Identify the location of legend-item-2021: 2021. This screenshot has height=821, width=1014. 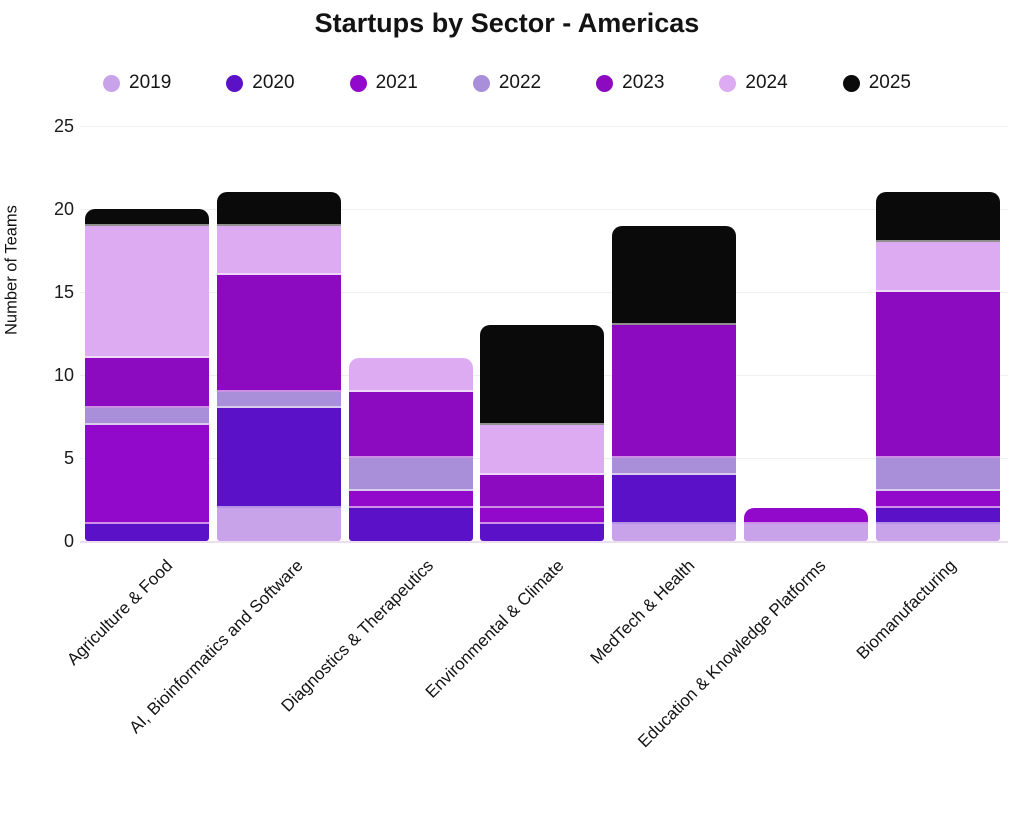
(383, 83).